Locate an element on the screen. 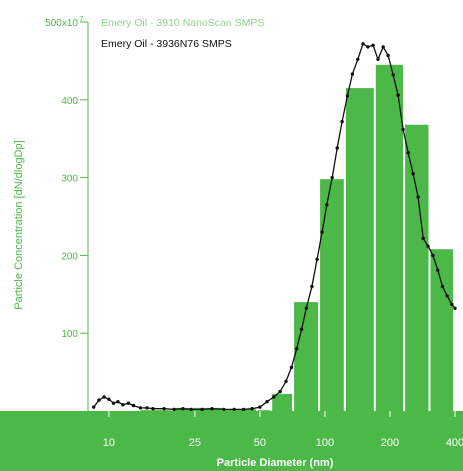 The width and height of the screenshot is (463, 471). y-tick-exponent: 7 is located at coordinates (81, 19).